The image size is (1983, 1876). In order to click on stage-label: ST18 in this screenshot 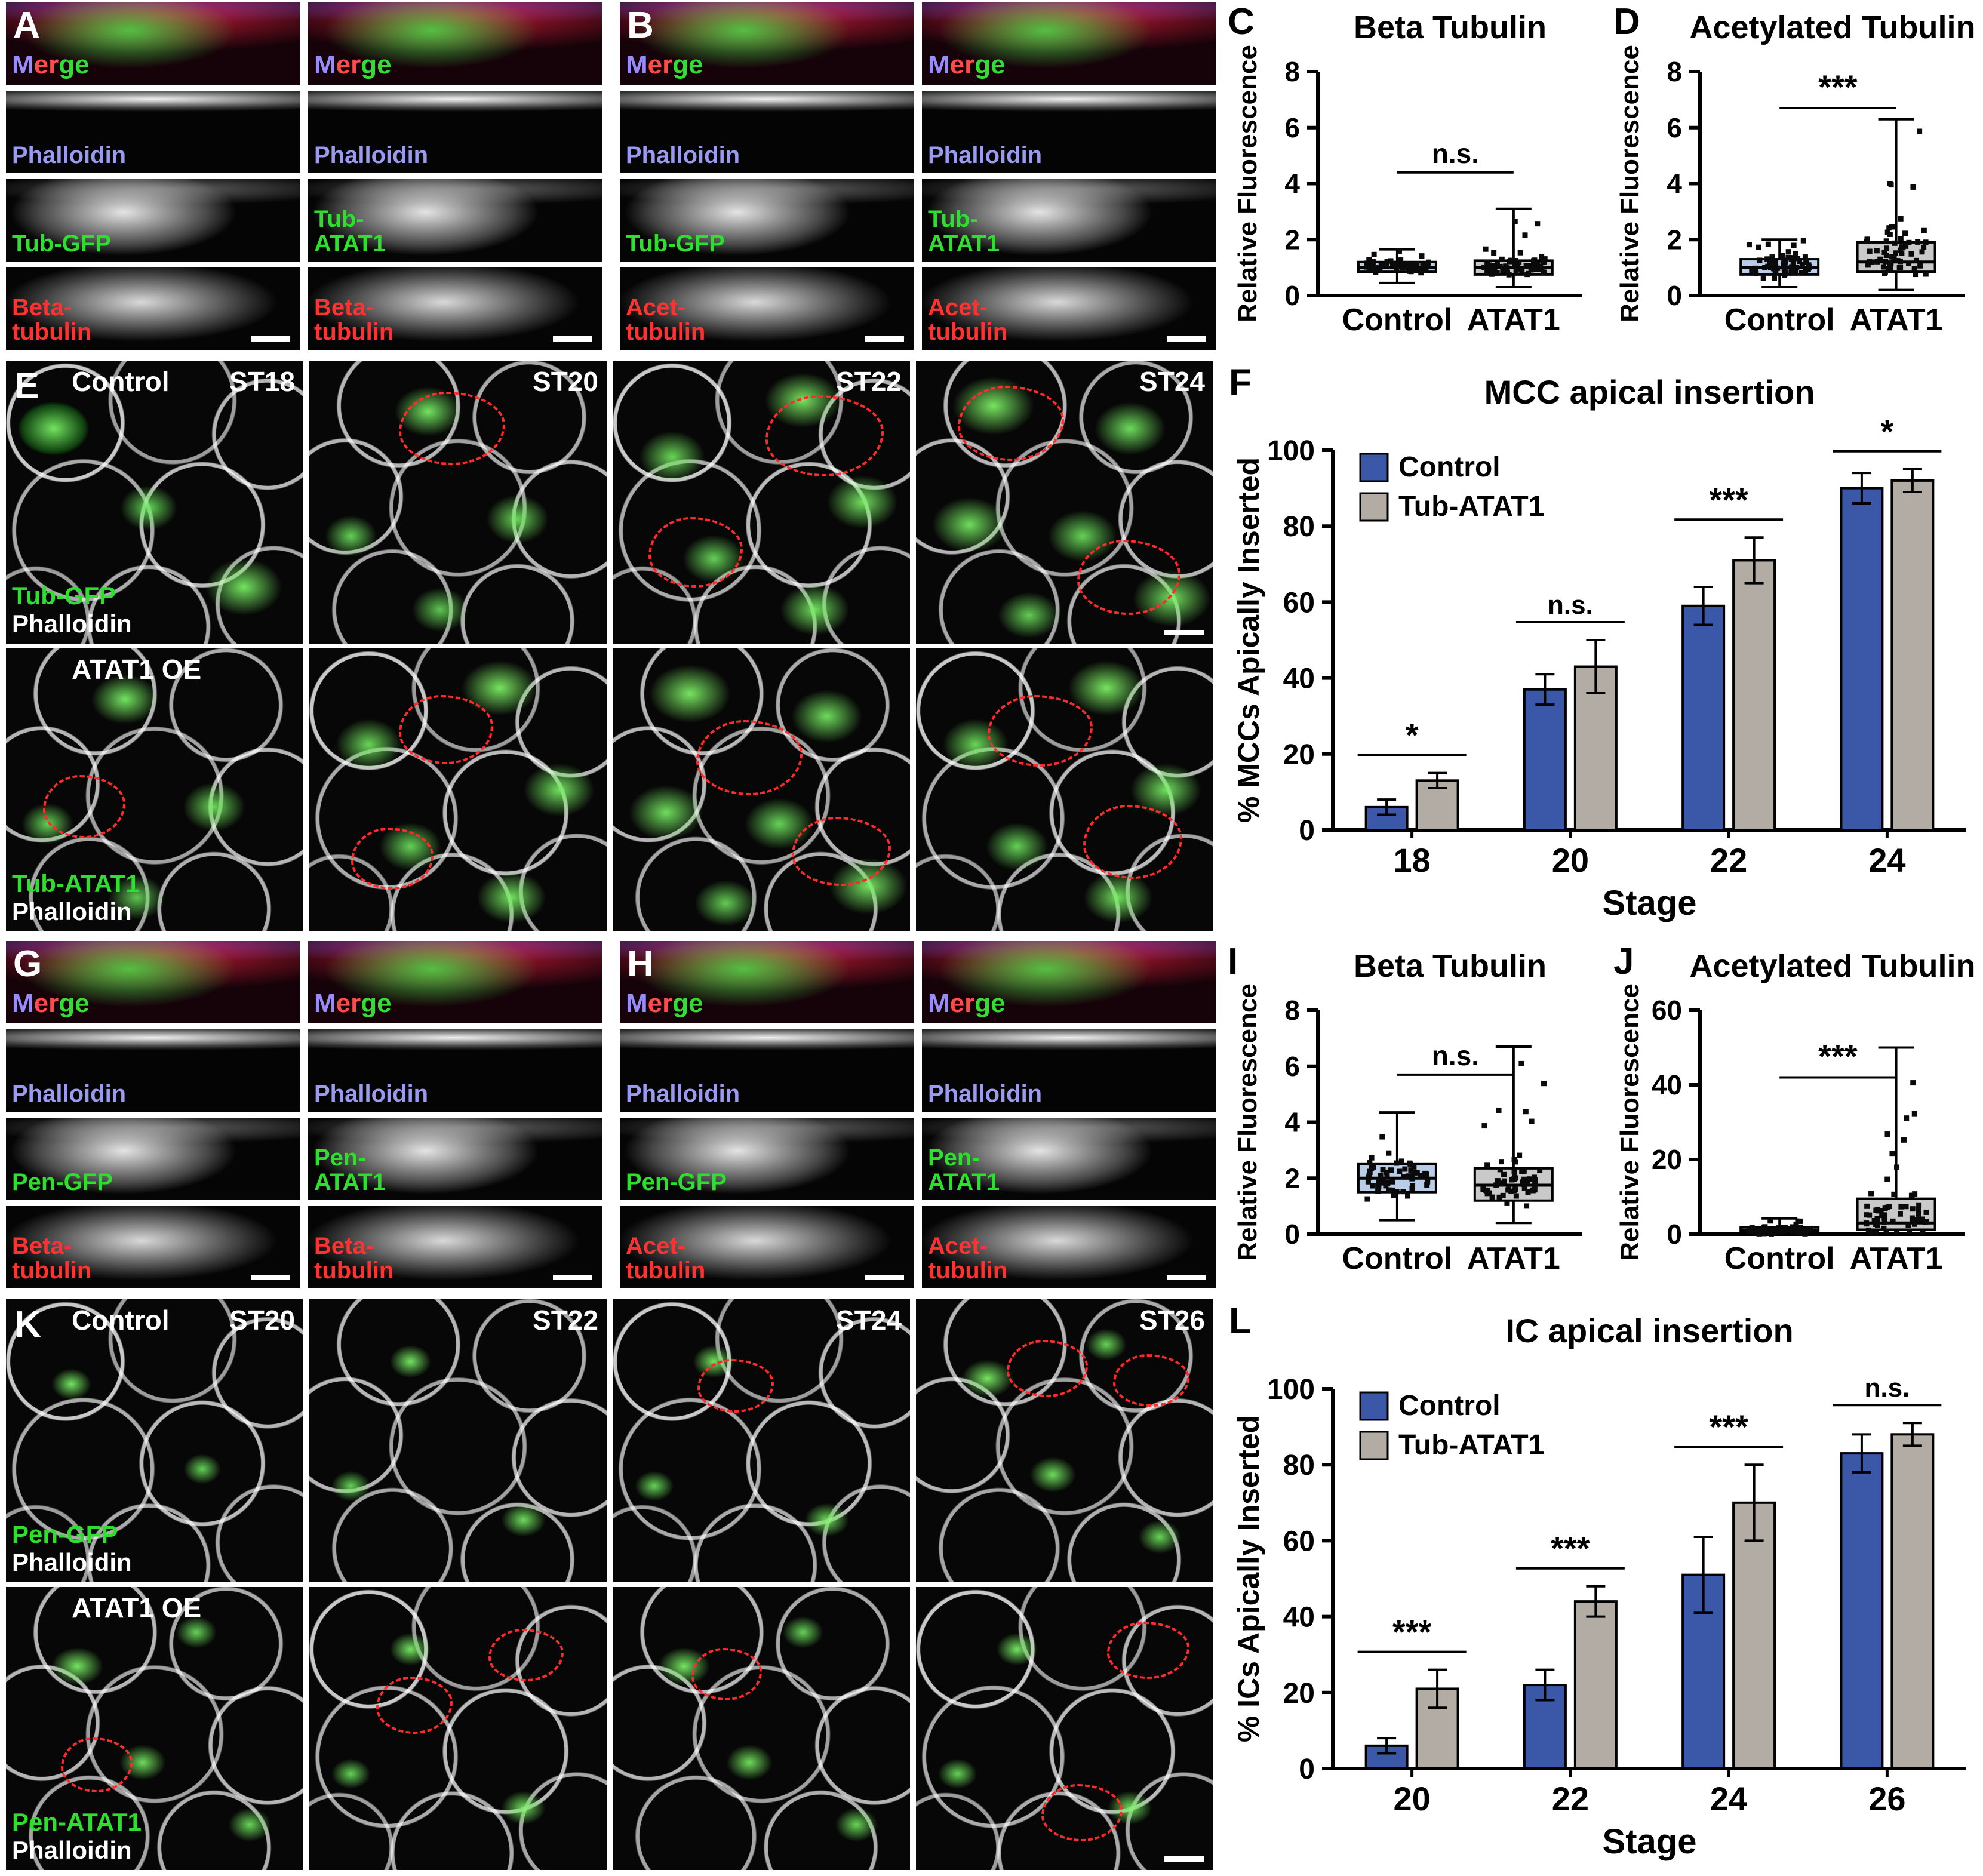, I will do `click(262, 382)`.